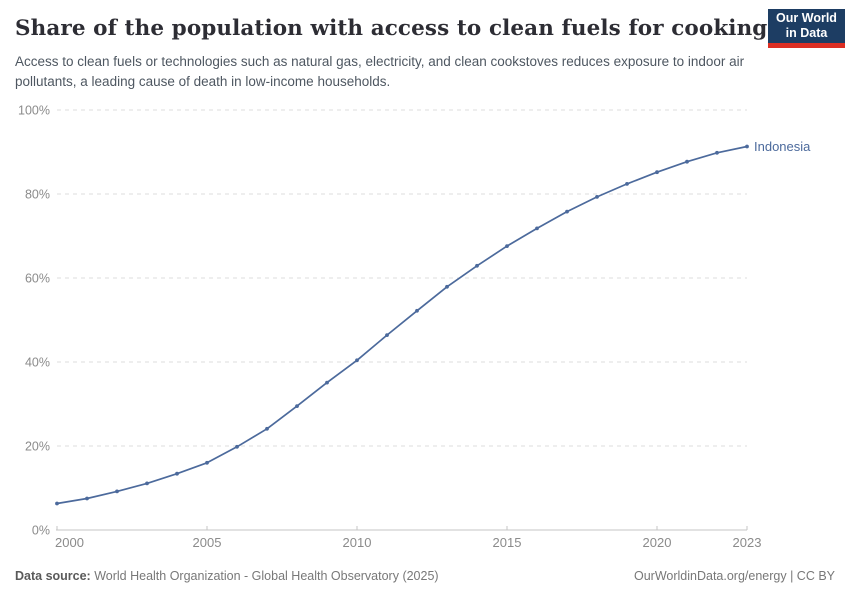 This screenshot has height=600, width=850. I want to click on data-point-indonesia-2002, so click(117, 491).